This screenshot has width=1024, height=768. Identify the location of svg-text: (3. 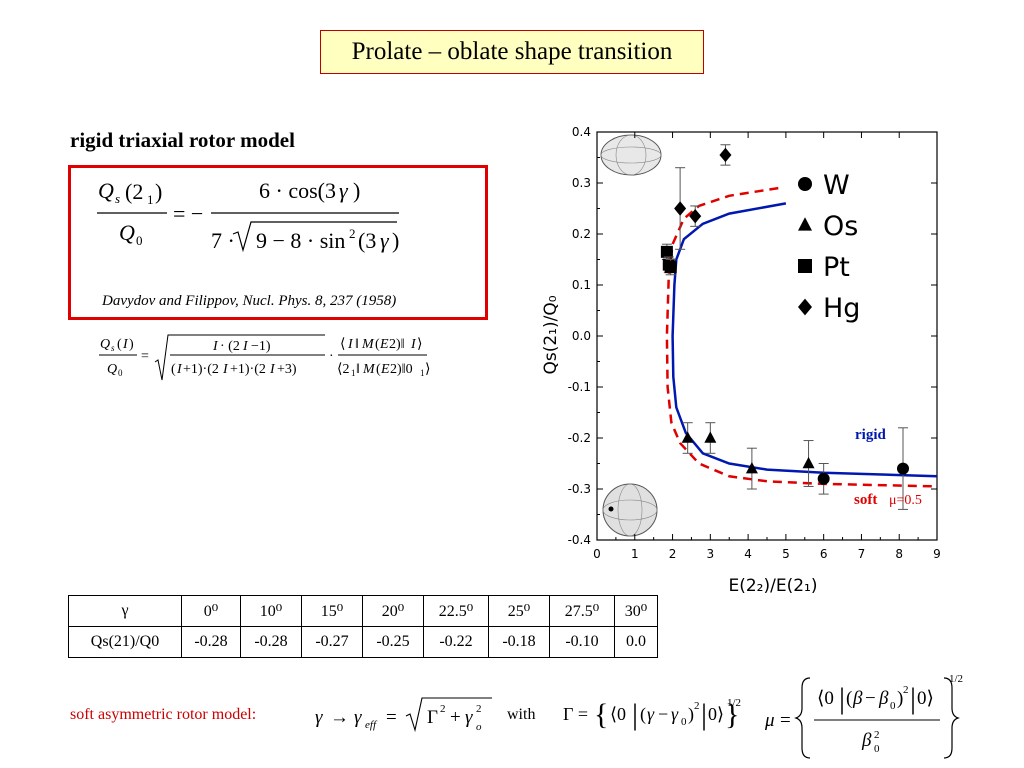
(367, 240).